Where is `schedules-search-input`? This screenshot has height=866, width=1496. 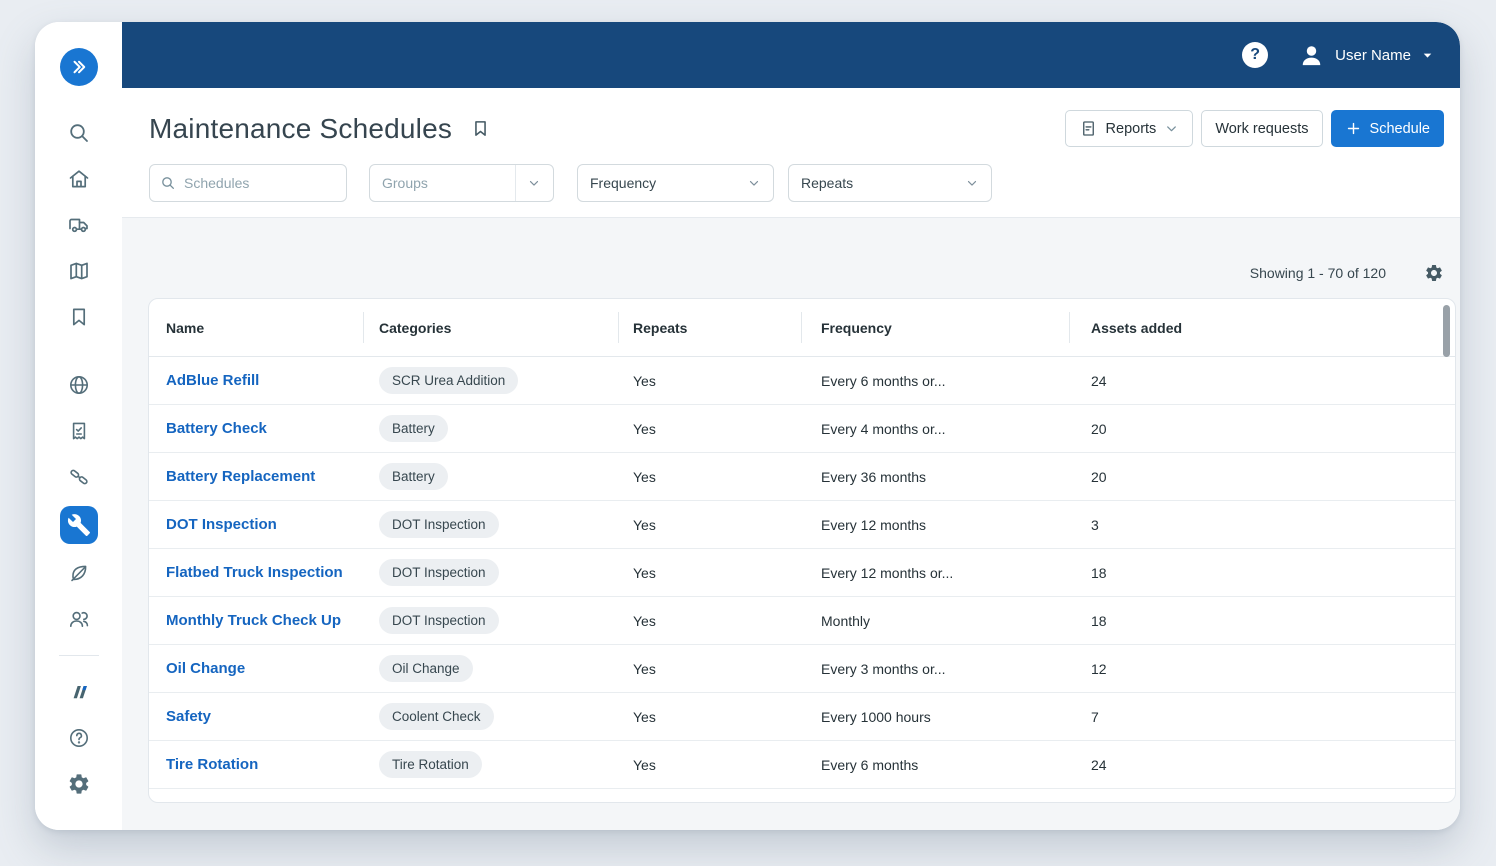
schedules-search-input is located at coordinates (260, 183).